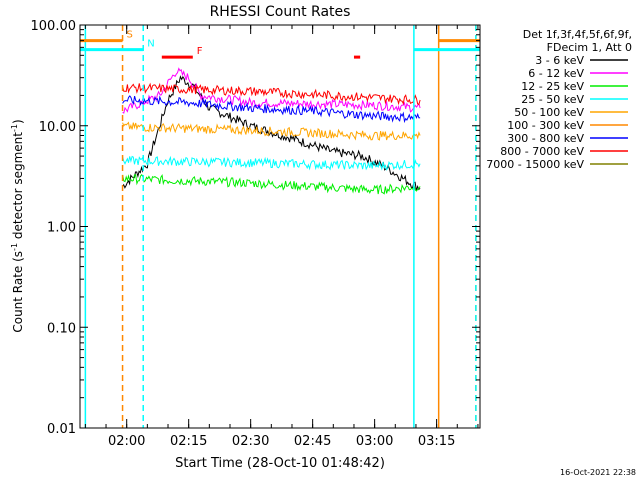 Image resolution: width=640 pixels, height=480 pixels. What do you see at coordinates (18, 187) in the screenshot?
I see `y-axis-label-mid: detector segment` at bounding box center [18, 187].